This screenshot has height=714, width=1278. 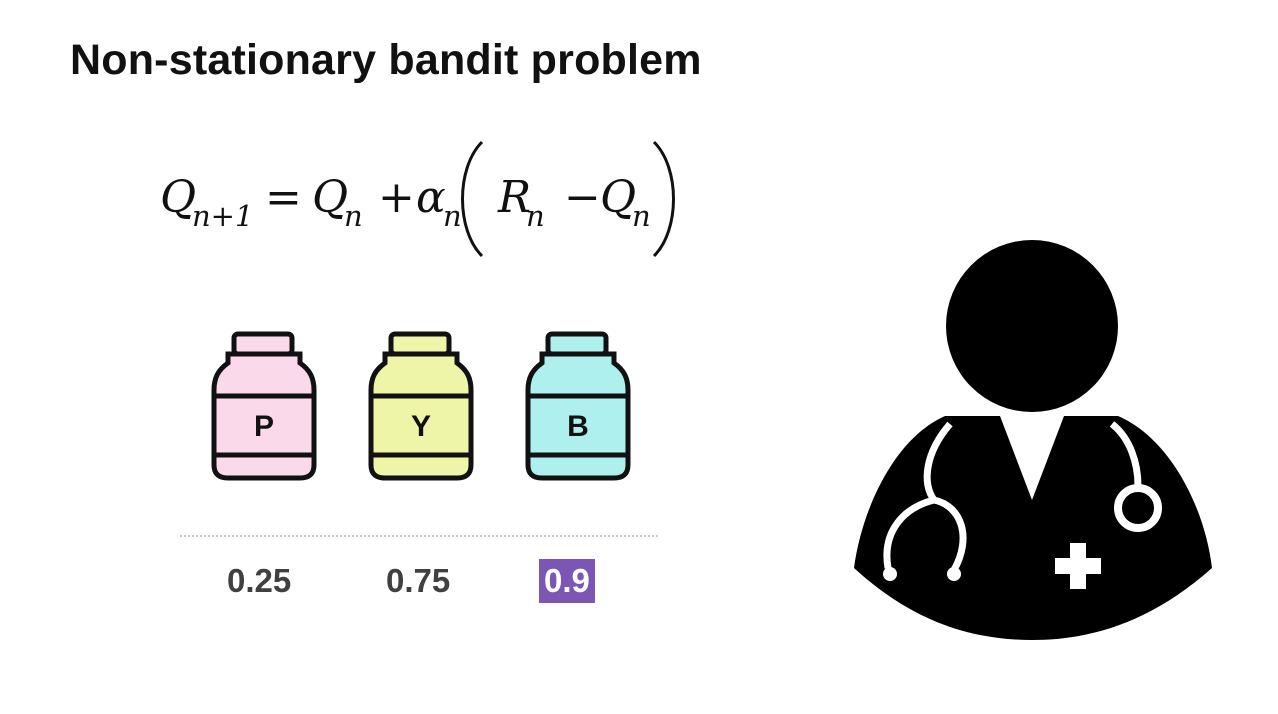 What do you see at coordinates (222, 216) in the screenshot?
I see `eq-lhs-subscript: n+1` at bounding box center [222, 216].